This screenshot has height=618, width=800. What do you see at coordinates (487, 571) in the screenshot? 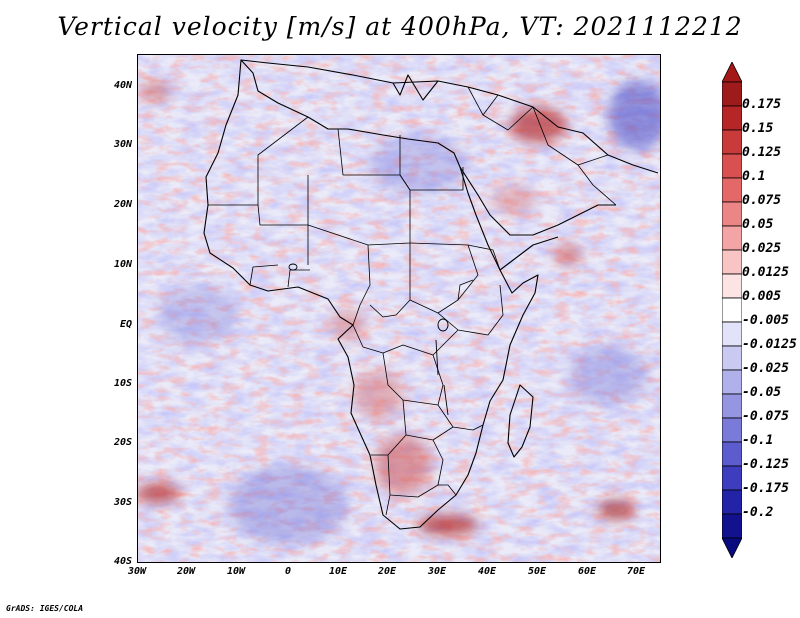
I see `lon-label-40e: 40E` at bounding box center [487, 571].